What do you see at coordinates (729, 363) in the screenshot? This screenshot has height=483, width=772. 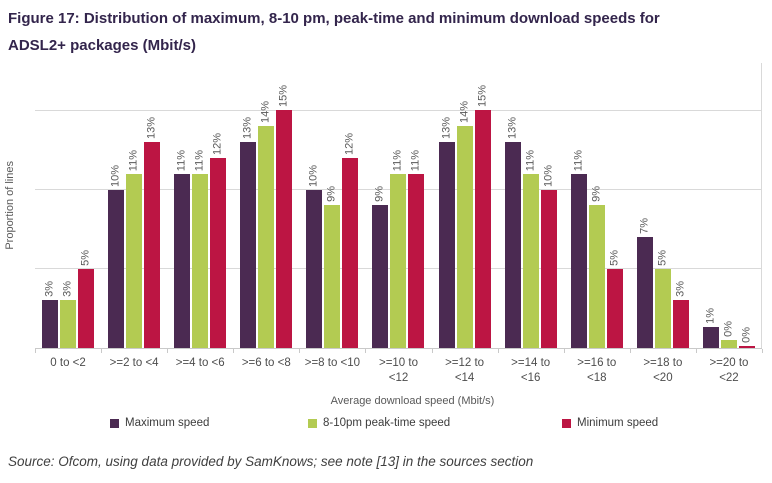 I see `x-tick-label-line: >=20 to` at bounding box center [729, 363].